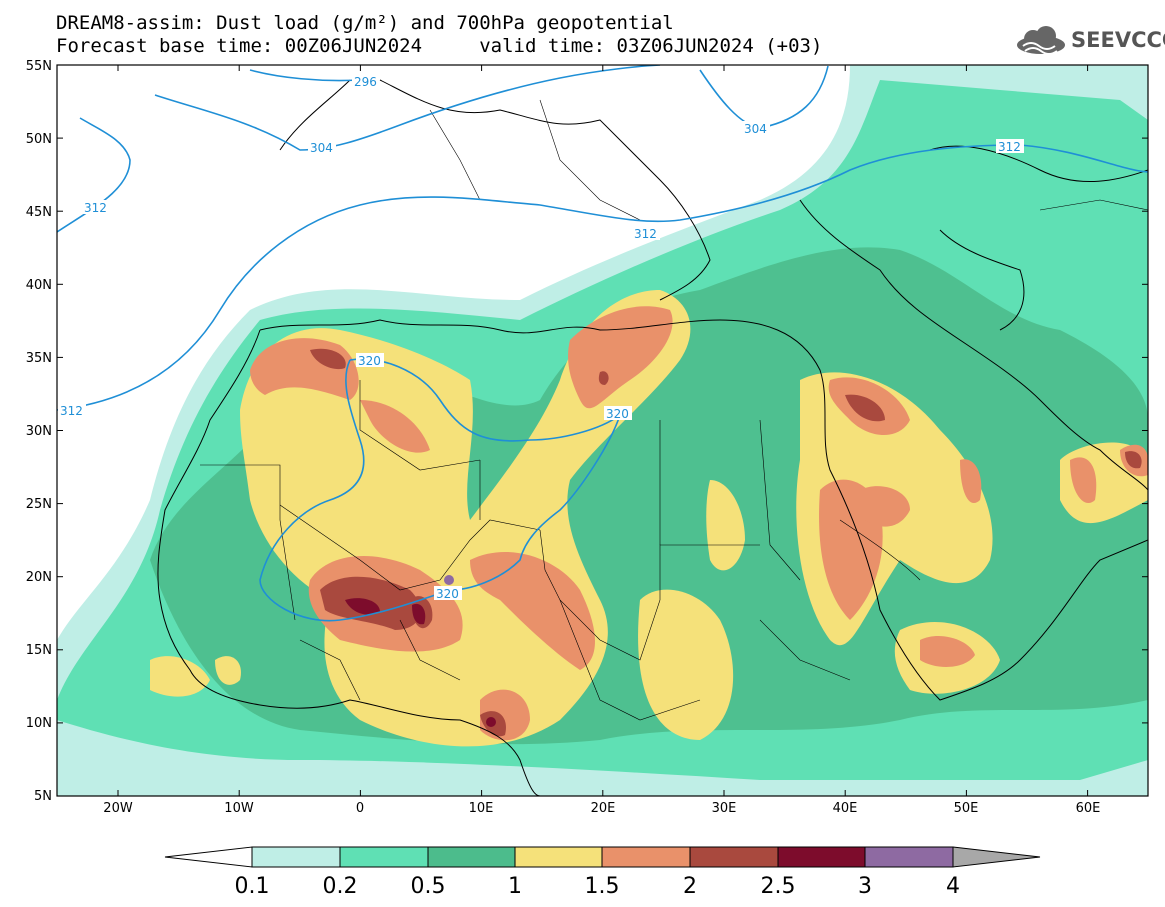  I want to click on lat-label: 40N, so click(39, 285).